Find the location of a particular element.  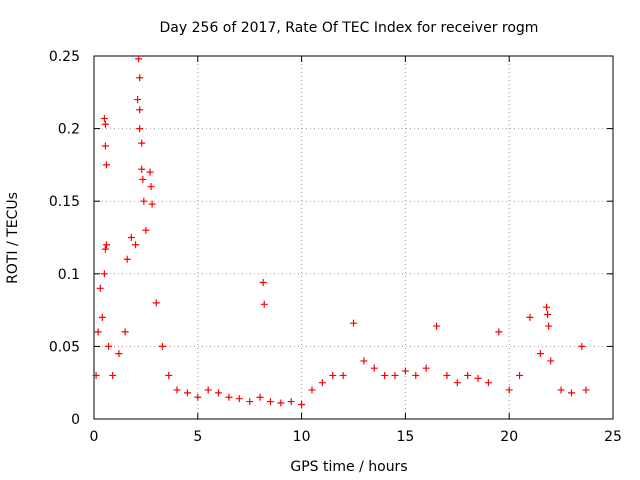

y-tick-label: 0.05 is located at coordinates (64, 347).